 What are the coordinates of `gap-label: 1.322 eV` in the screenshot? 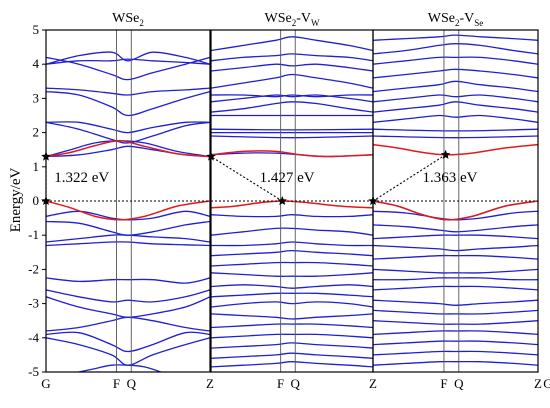 It's located at (81, 178).